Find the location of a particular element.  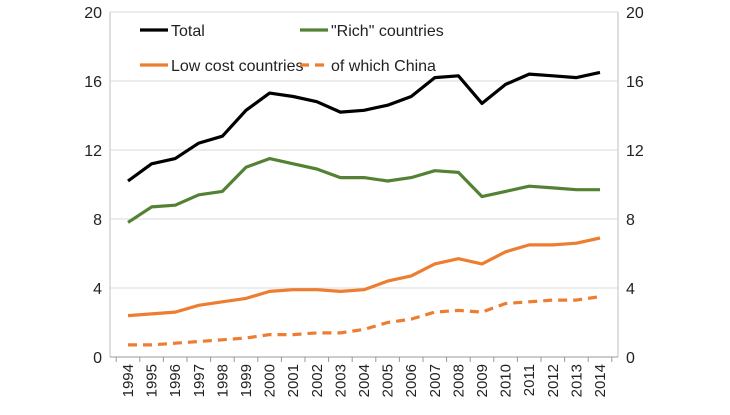

x-tick-label: 2006 is located at coordinates (411, 380).